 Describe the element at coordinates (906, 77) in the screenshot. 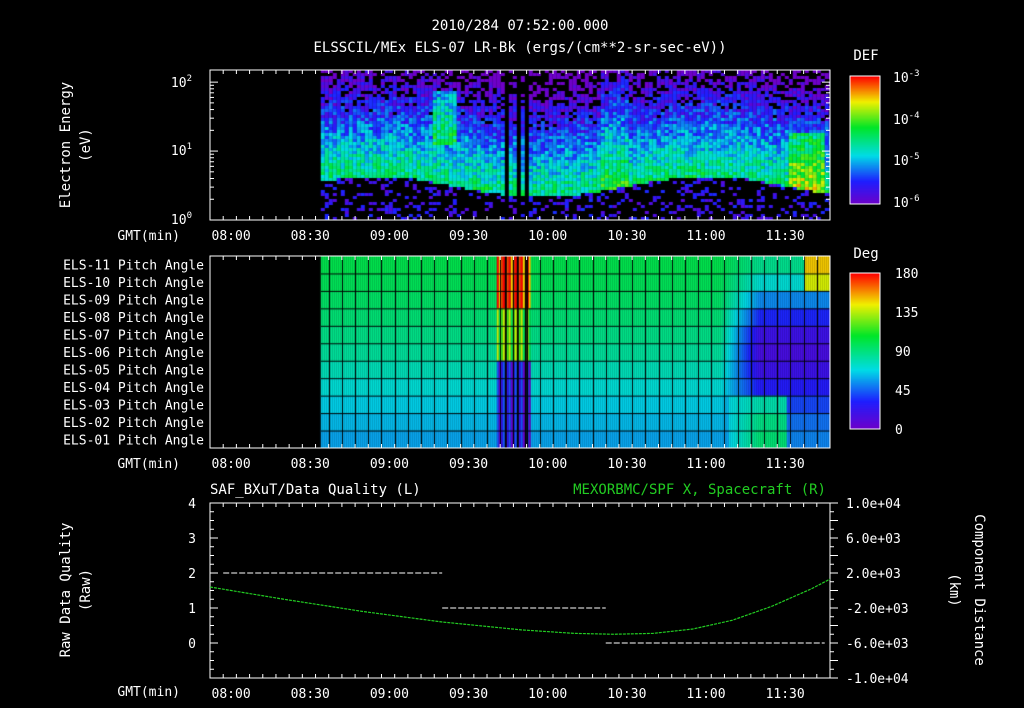

I see `cbar-tick: 10-3` at that location.